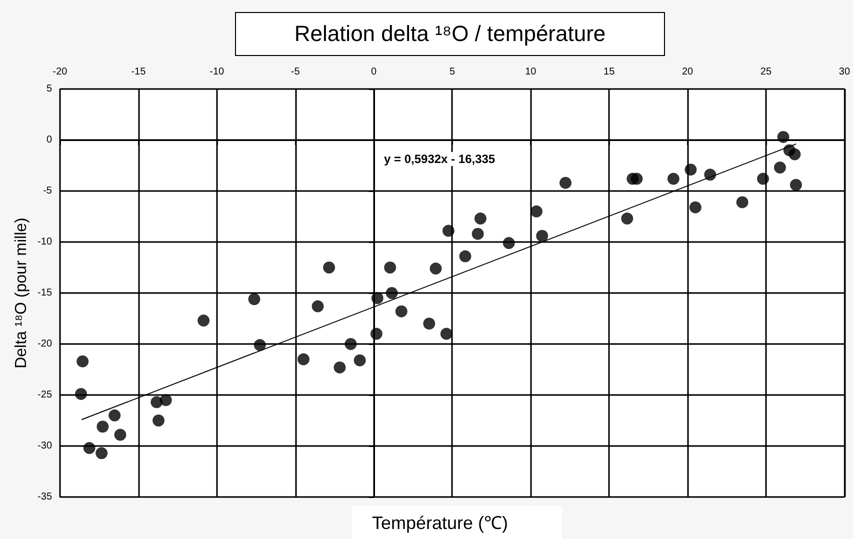  Describe the element at coordinates (610, 72) in the screenshot. I see `x-tick-label: 15` at that location.